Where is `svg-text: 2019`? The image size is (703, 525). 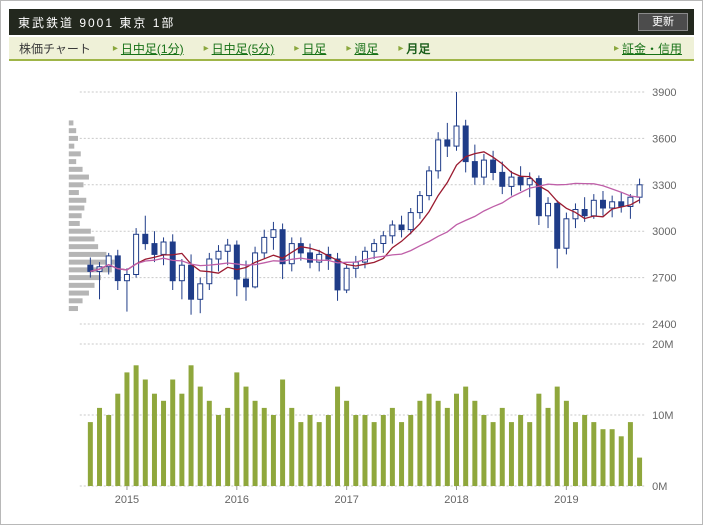 svg-text: 2019 is located at coordinates (566, 500).